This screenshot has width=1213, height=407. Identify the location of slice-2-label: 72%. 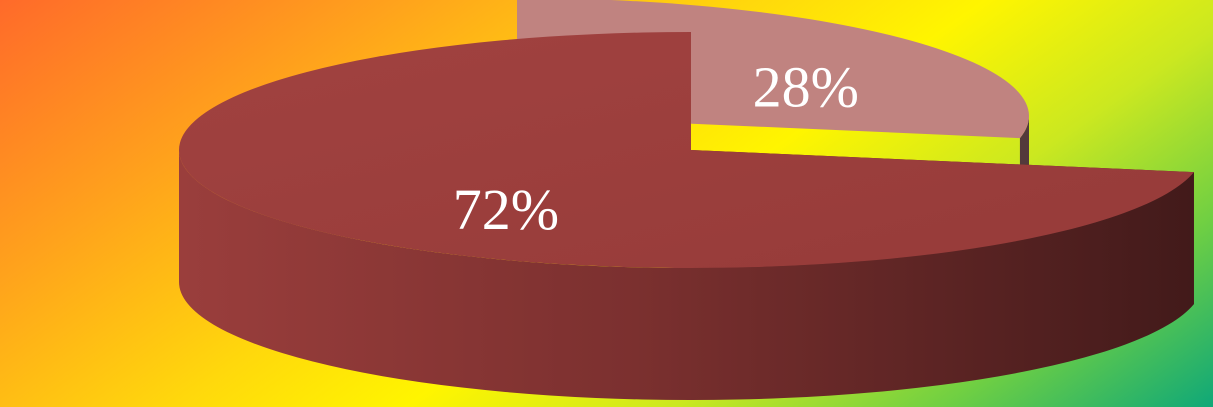
(506, 209).